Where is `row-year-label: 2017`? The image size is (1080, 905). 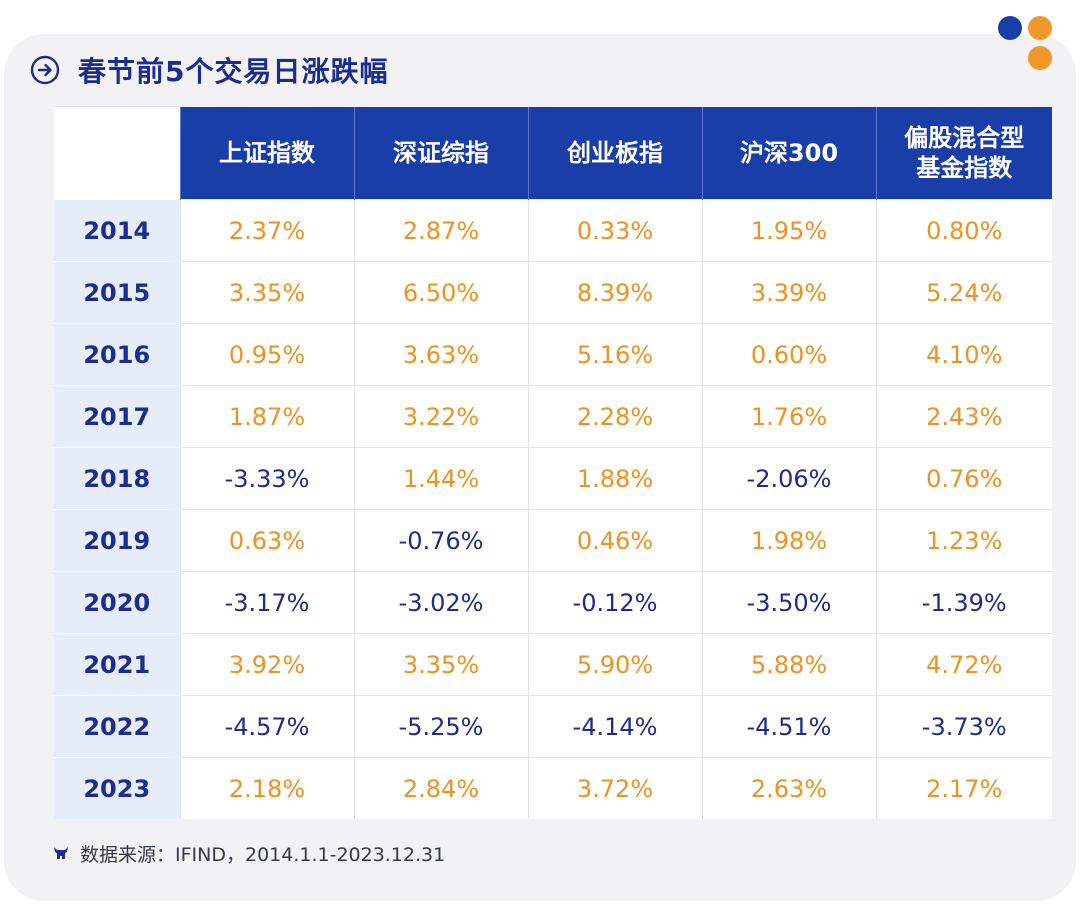 row-year-label: 2017 is located at coordinates (117, 416).